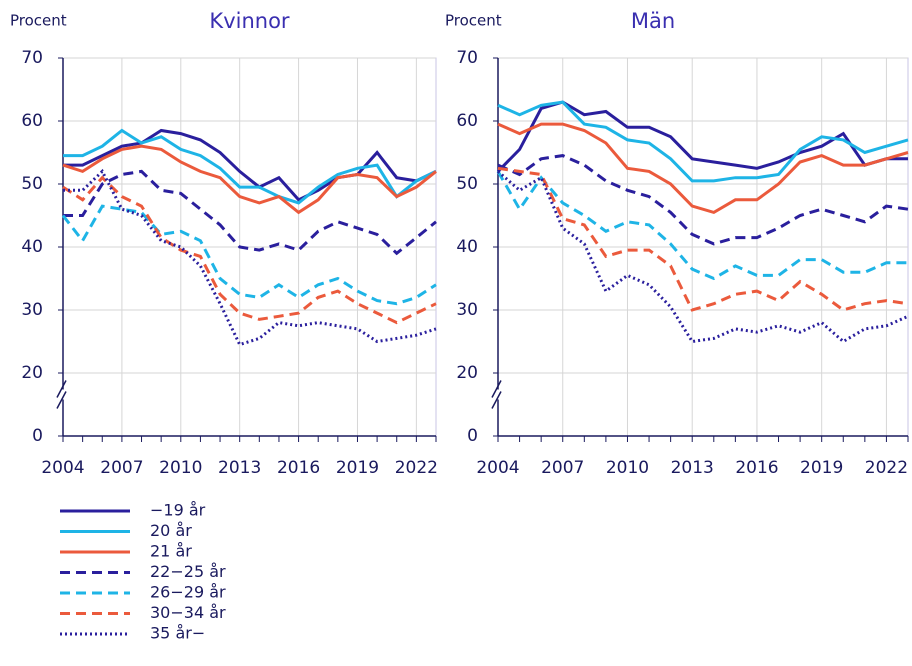 This screenshot has height=666, width=912. Describe the element at coordinates (188, 571) in the screenshot. I see `legend-label: 22−25 år` at that location.